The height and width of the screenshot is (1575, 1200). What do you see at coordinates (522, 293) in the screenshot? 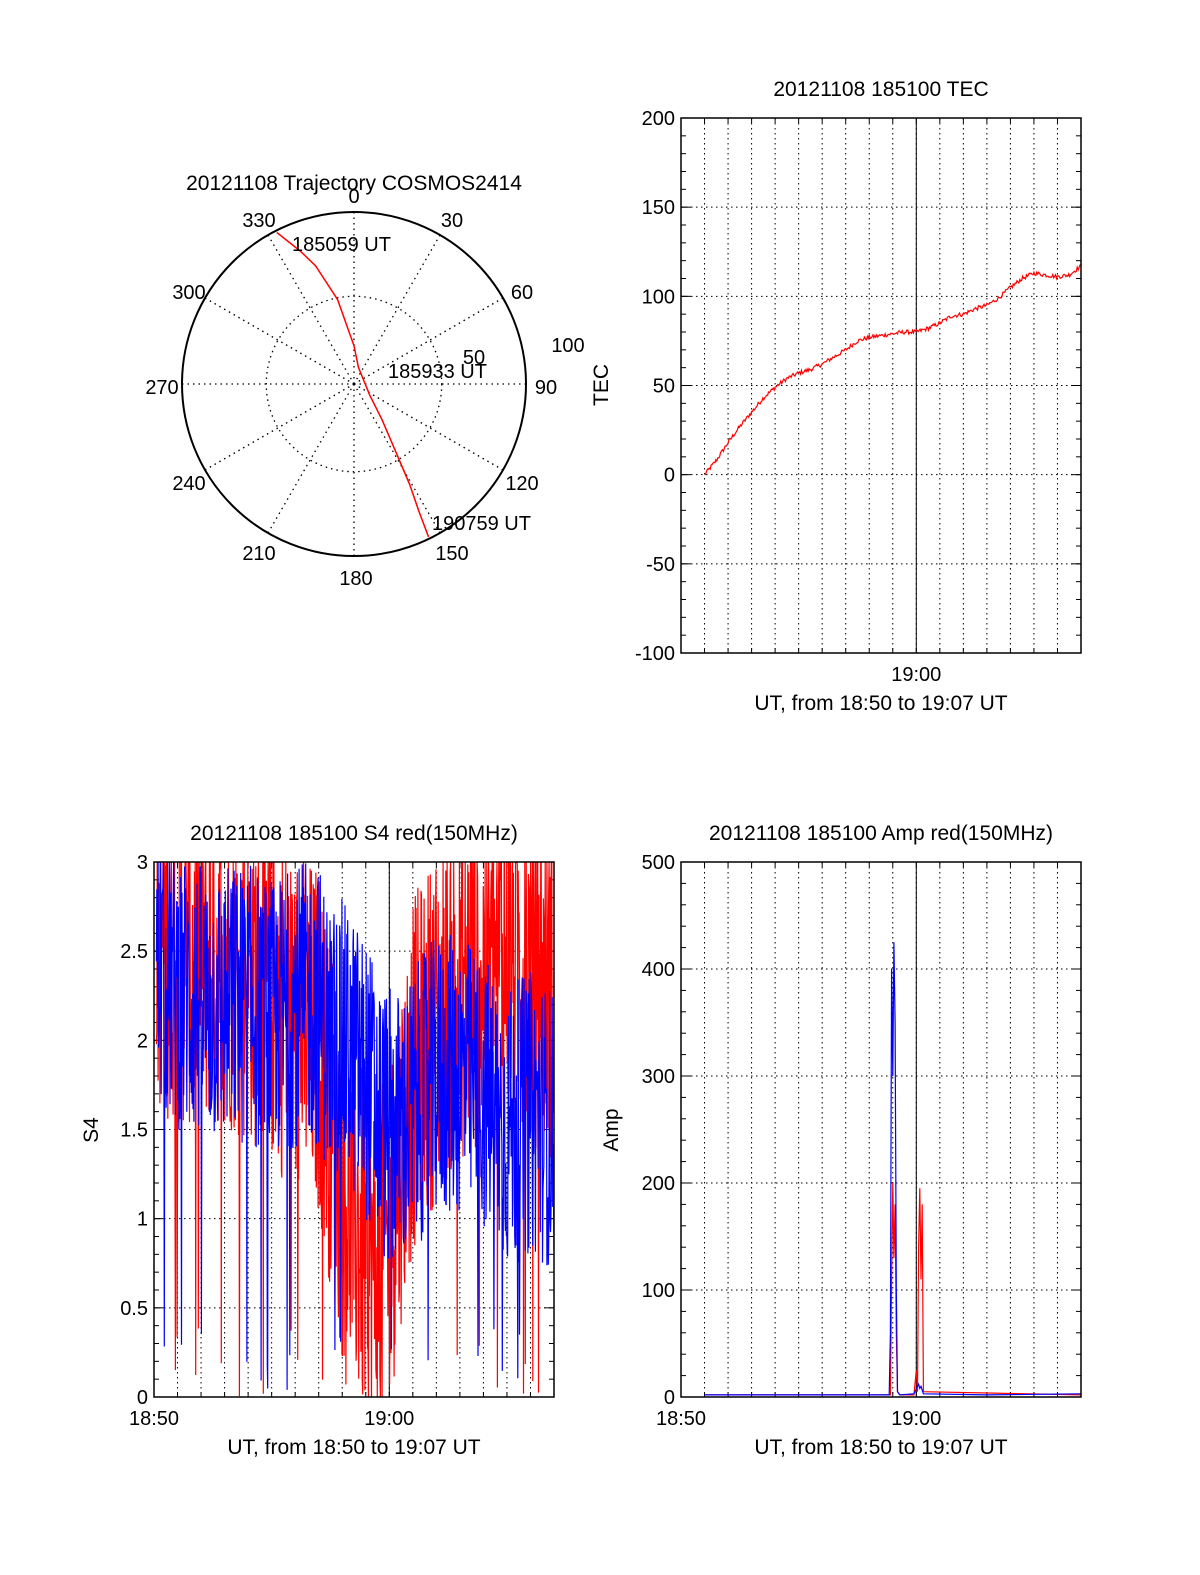
I see `polar-angle-label: 60` at bounding box center [522, 293].